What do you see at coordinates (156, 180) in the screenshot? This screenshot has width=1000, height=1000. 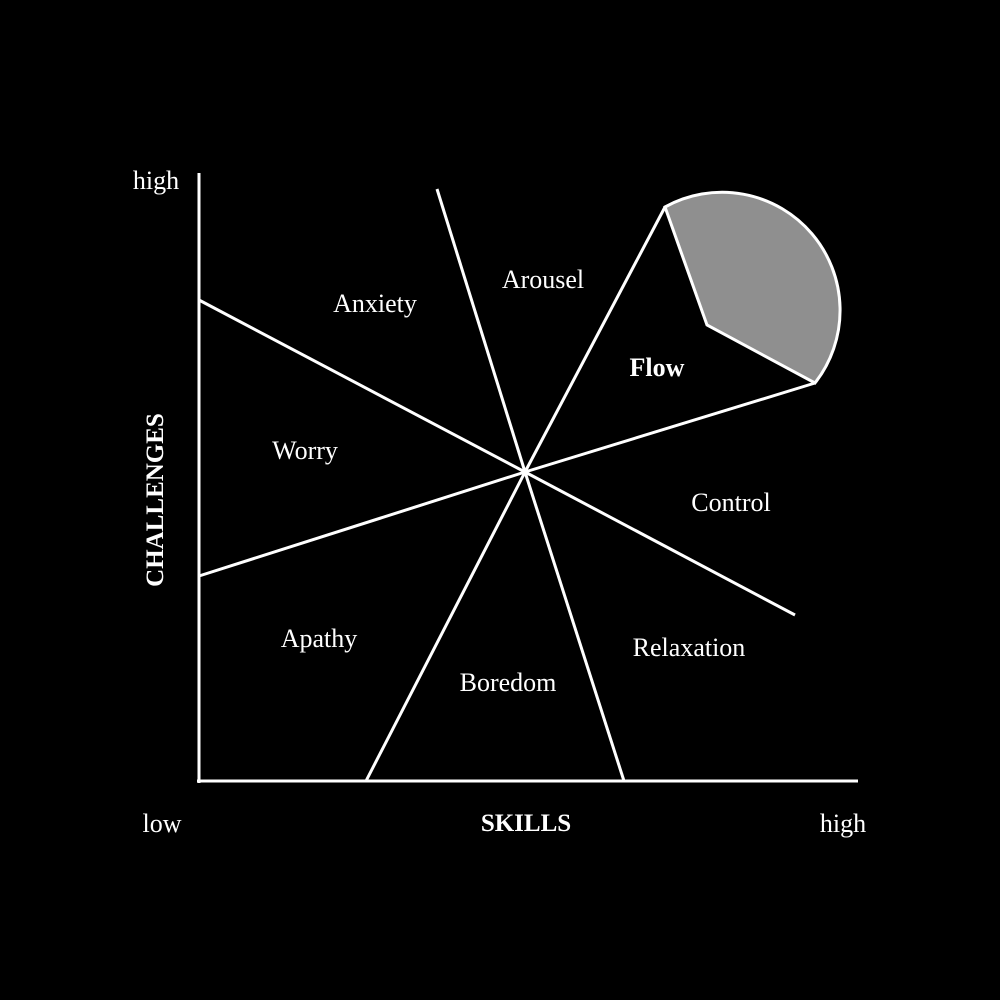 I see `y-axis-high-label: high` at bounding box center [156, 180].